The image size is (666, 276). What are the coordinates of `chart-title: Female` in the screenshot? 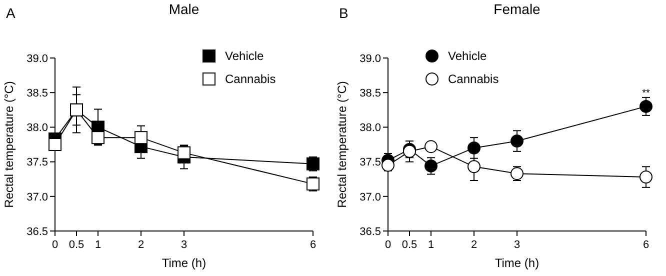 It's located at (517, 9).